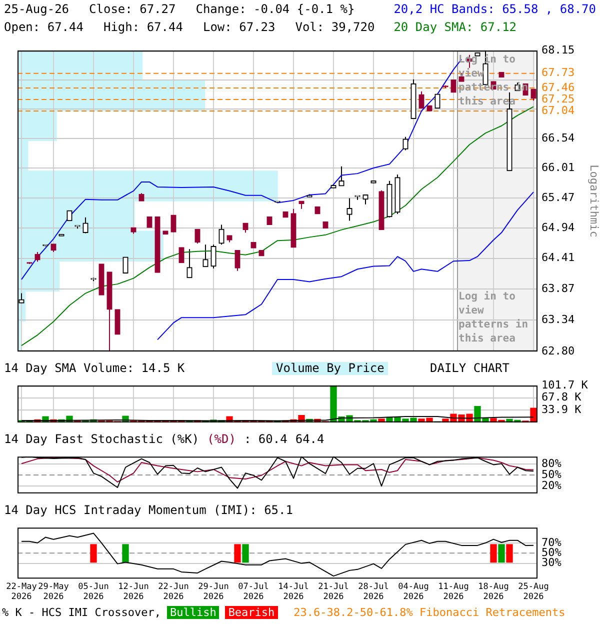  Describe the element at coordinates (266, 439) in the screenshot. I see `text: : 60.4` at that location.